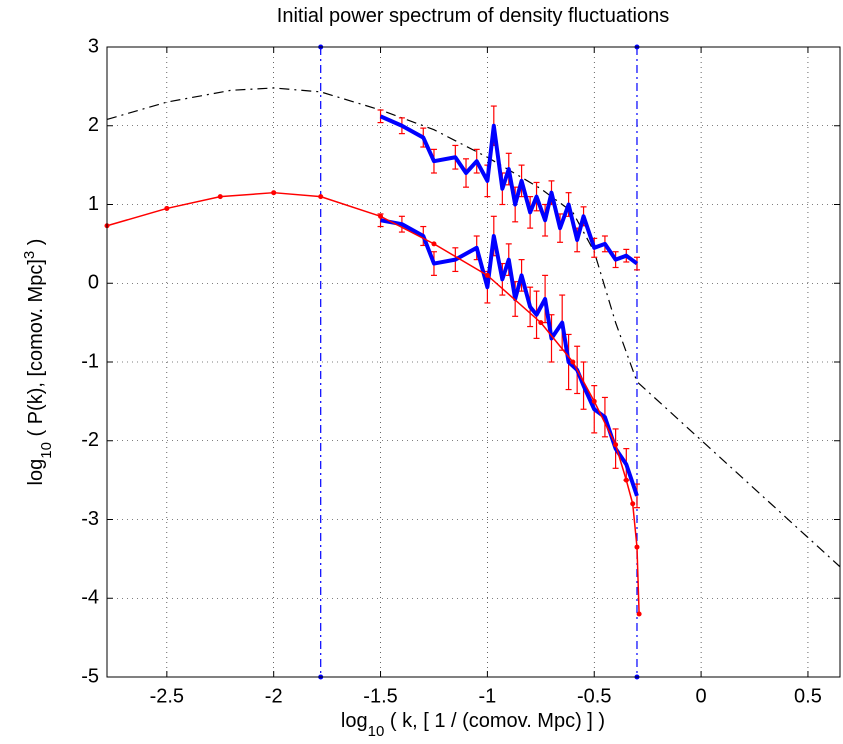 This screenshot has height=744, width=843. Describe the element at coordinates (36, 350) in the screenshot. I see `axis-label-part: ( P(k), [comov. Mpc]` at that location.